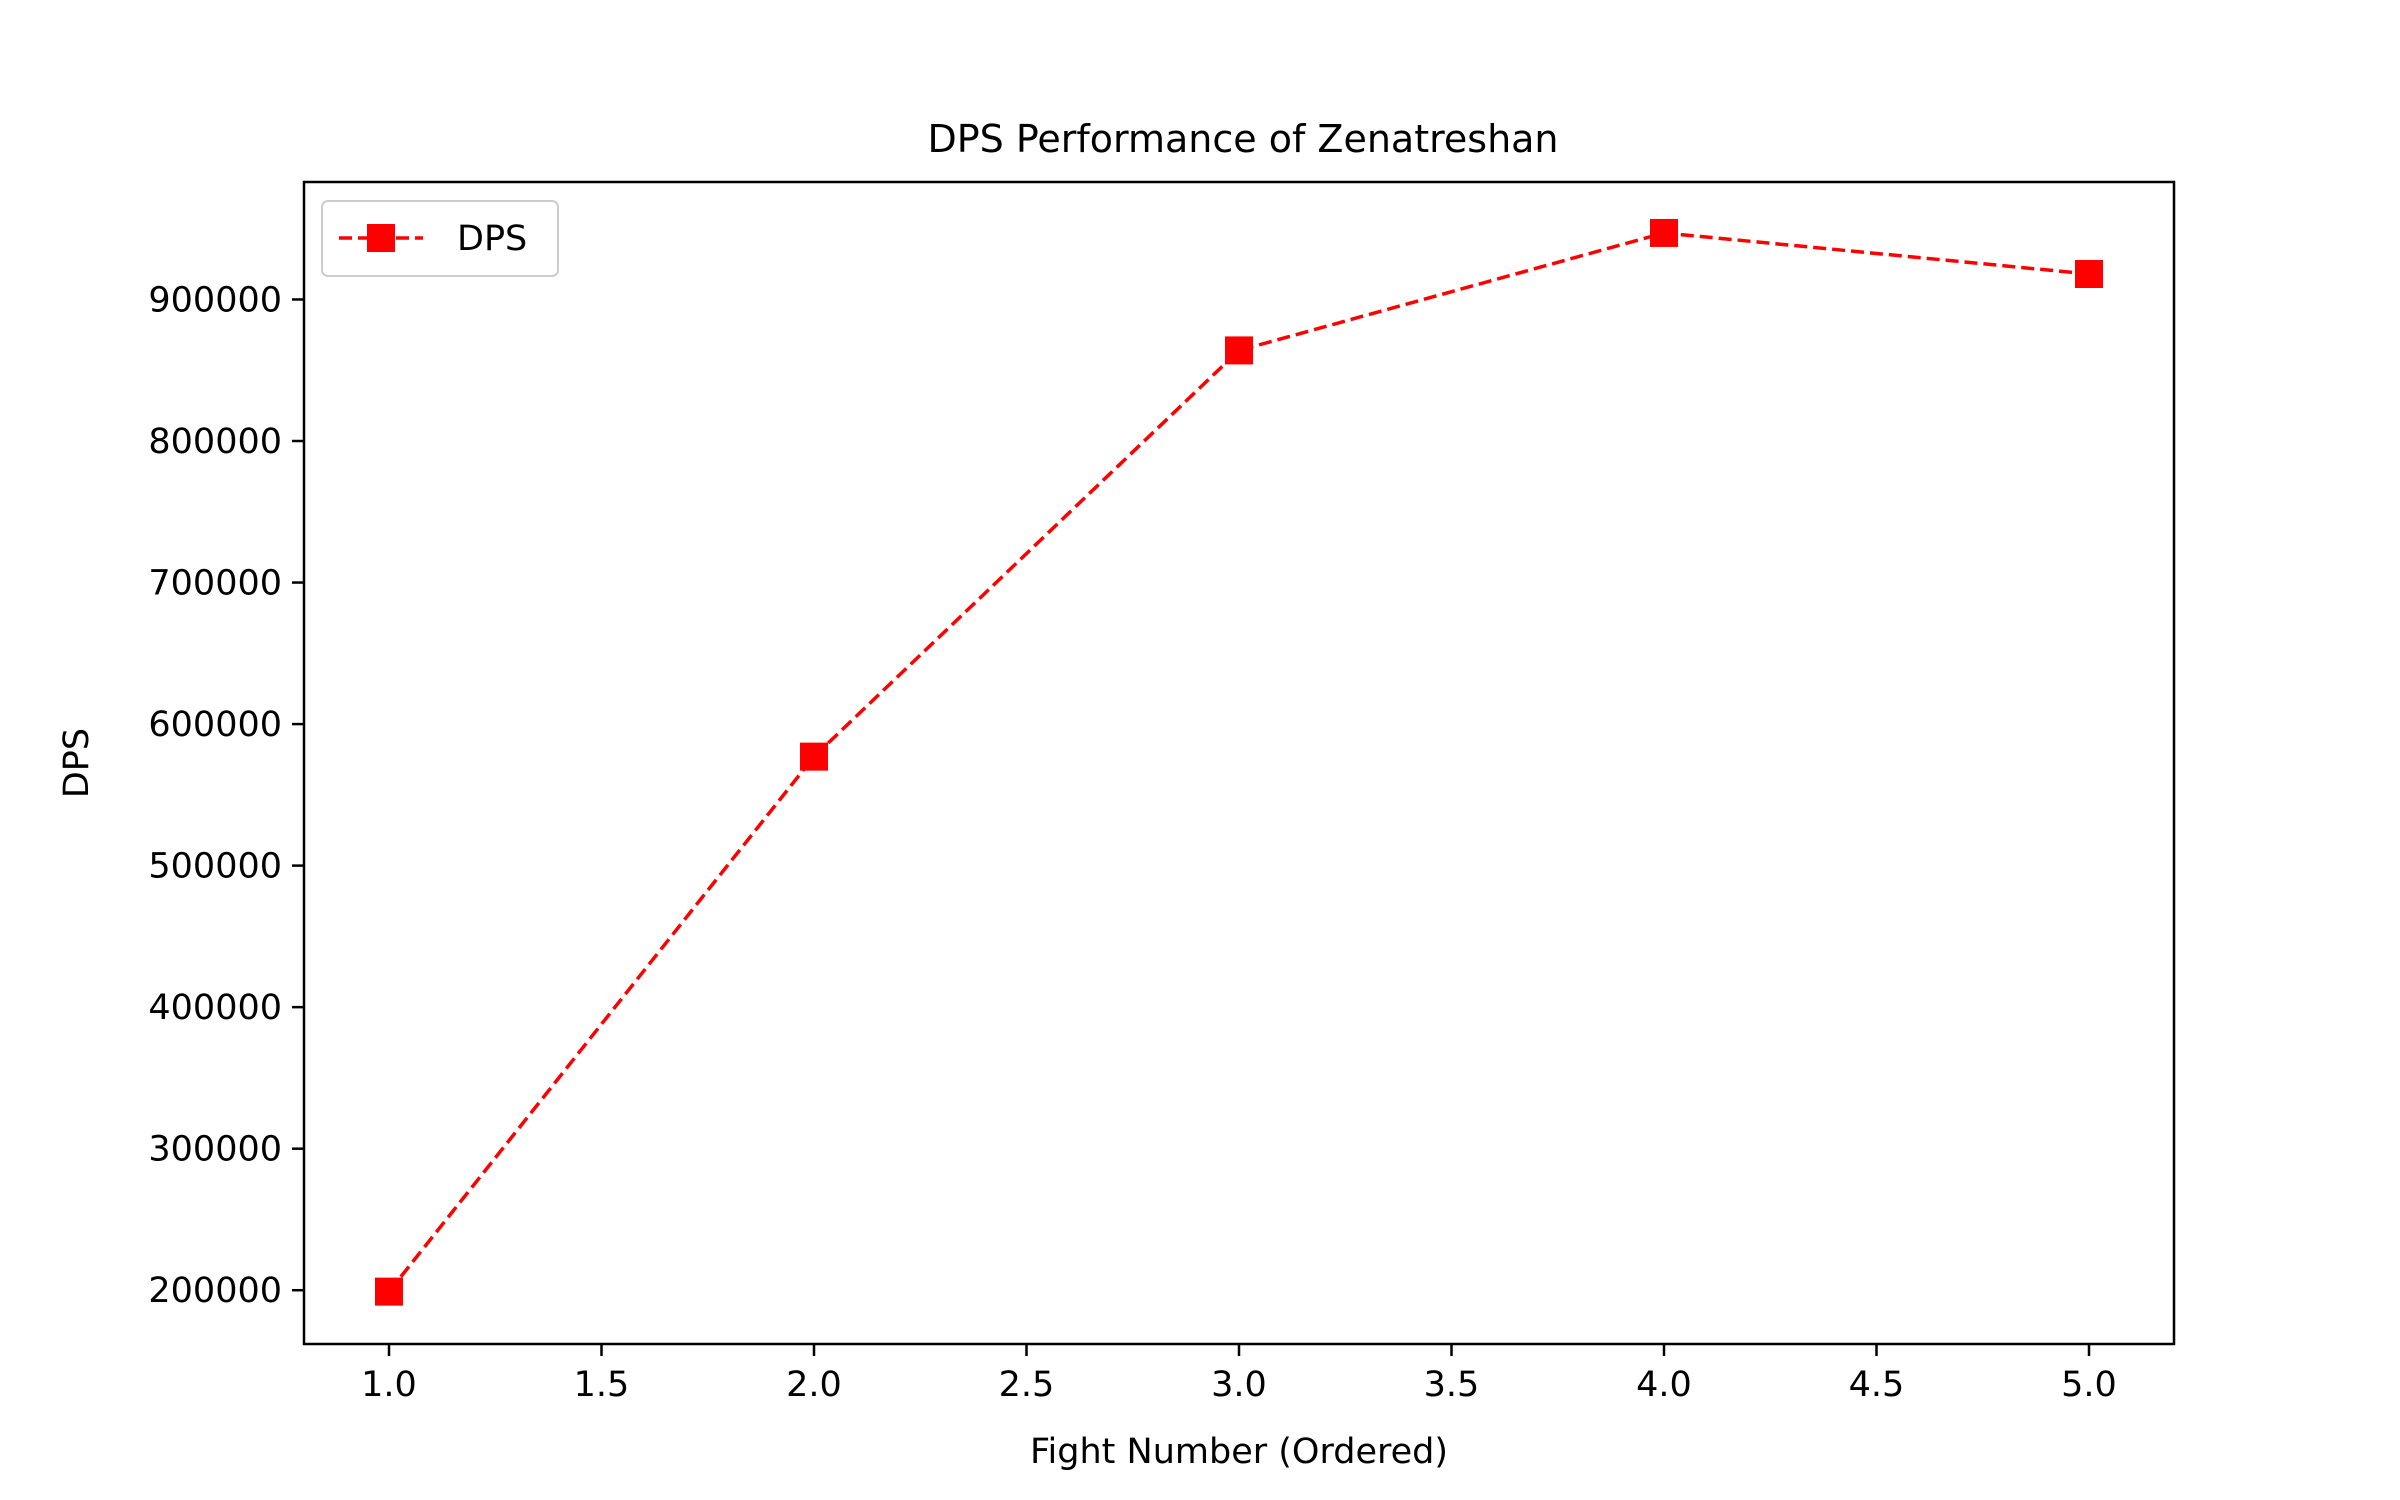 The image size is (2400, 1500). Describe the element at coordinates (1239, 1452) in the screenshot. I see `x-axis-label: Fight Number (Ordered)` at that location.